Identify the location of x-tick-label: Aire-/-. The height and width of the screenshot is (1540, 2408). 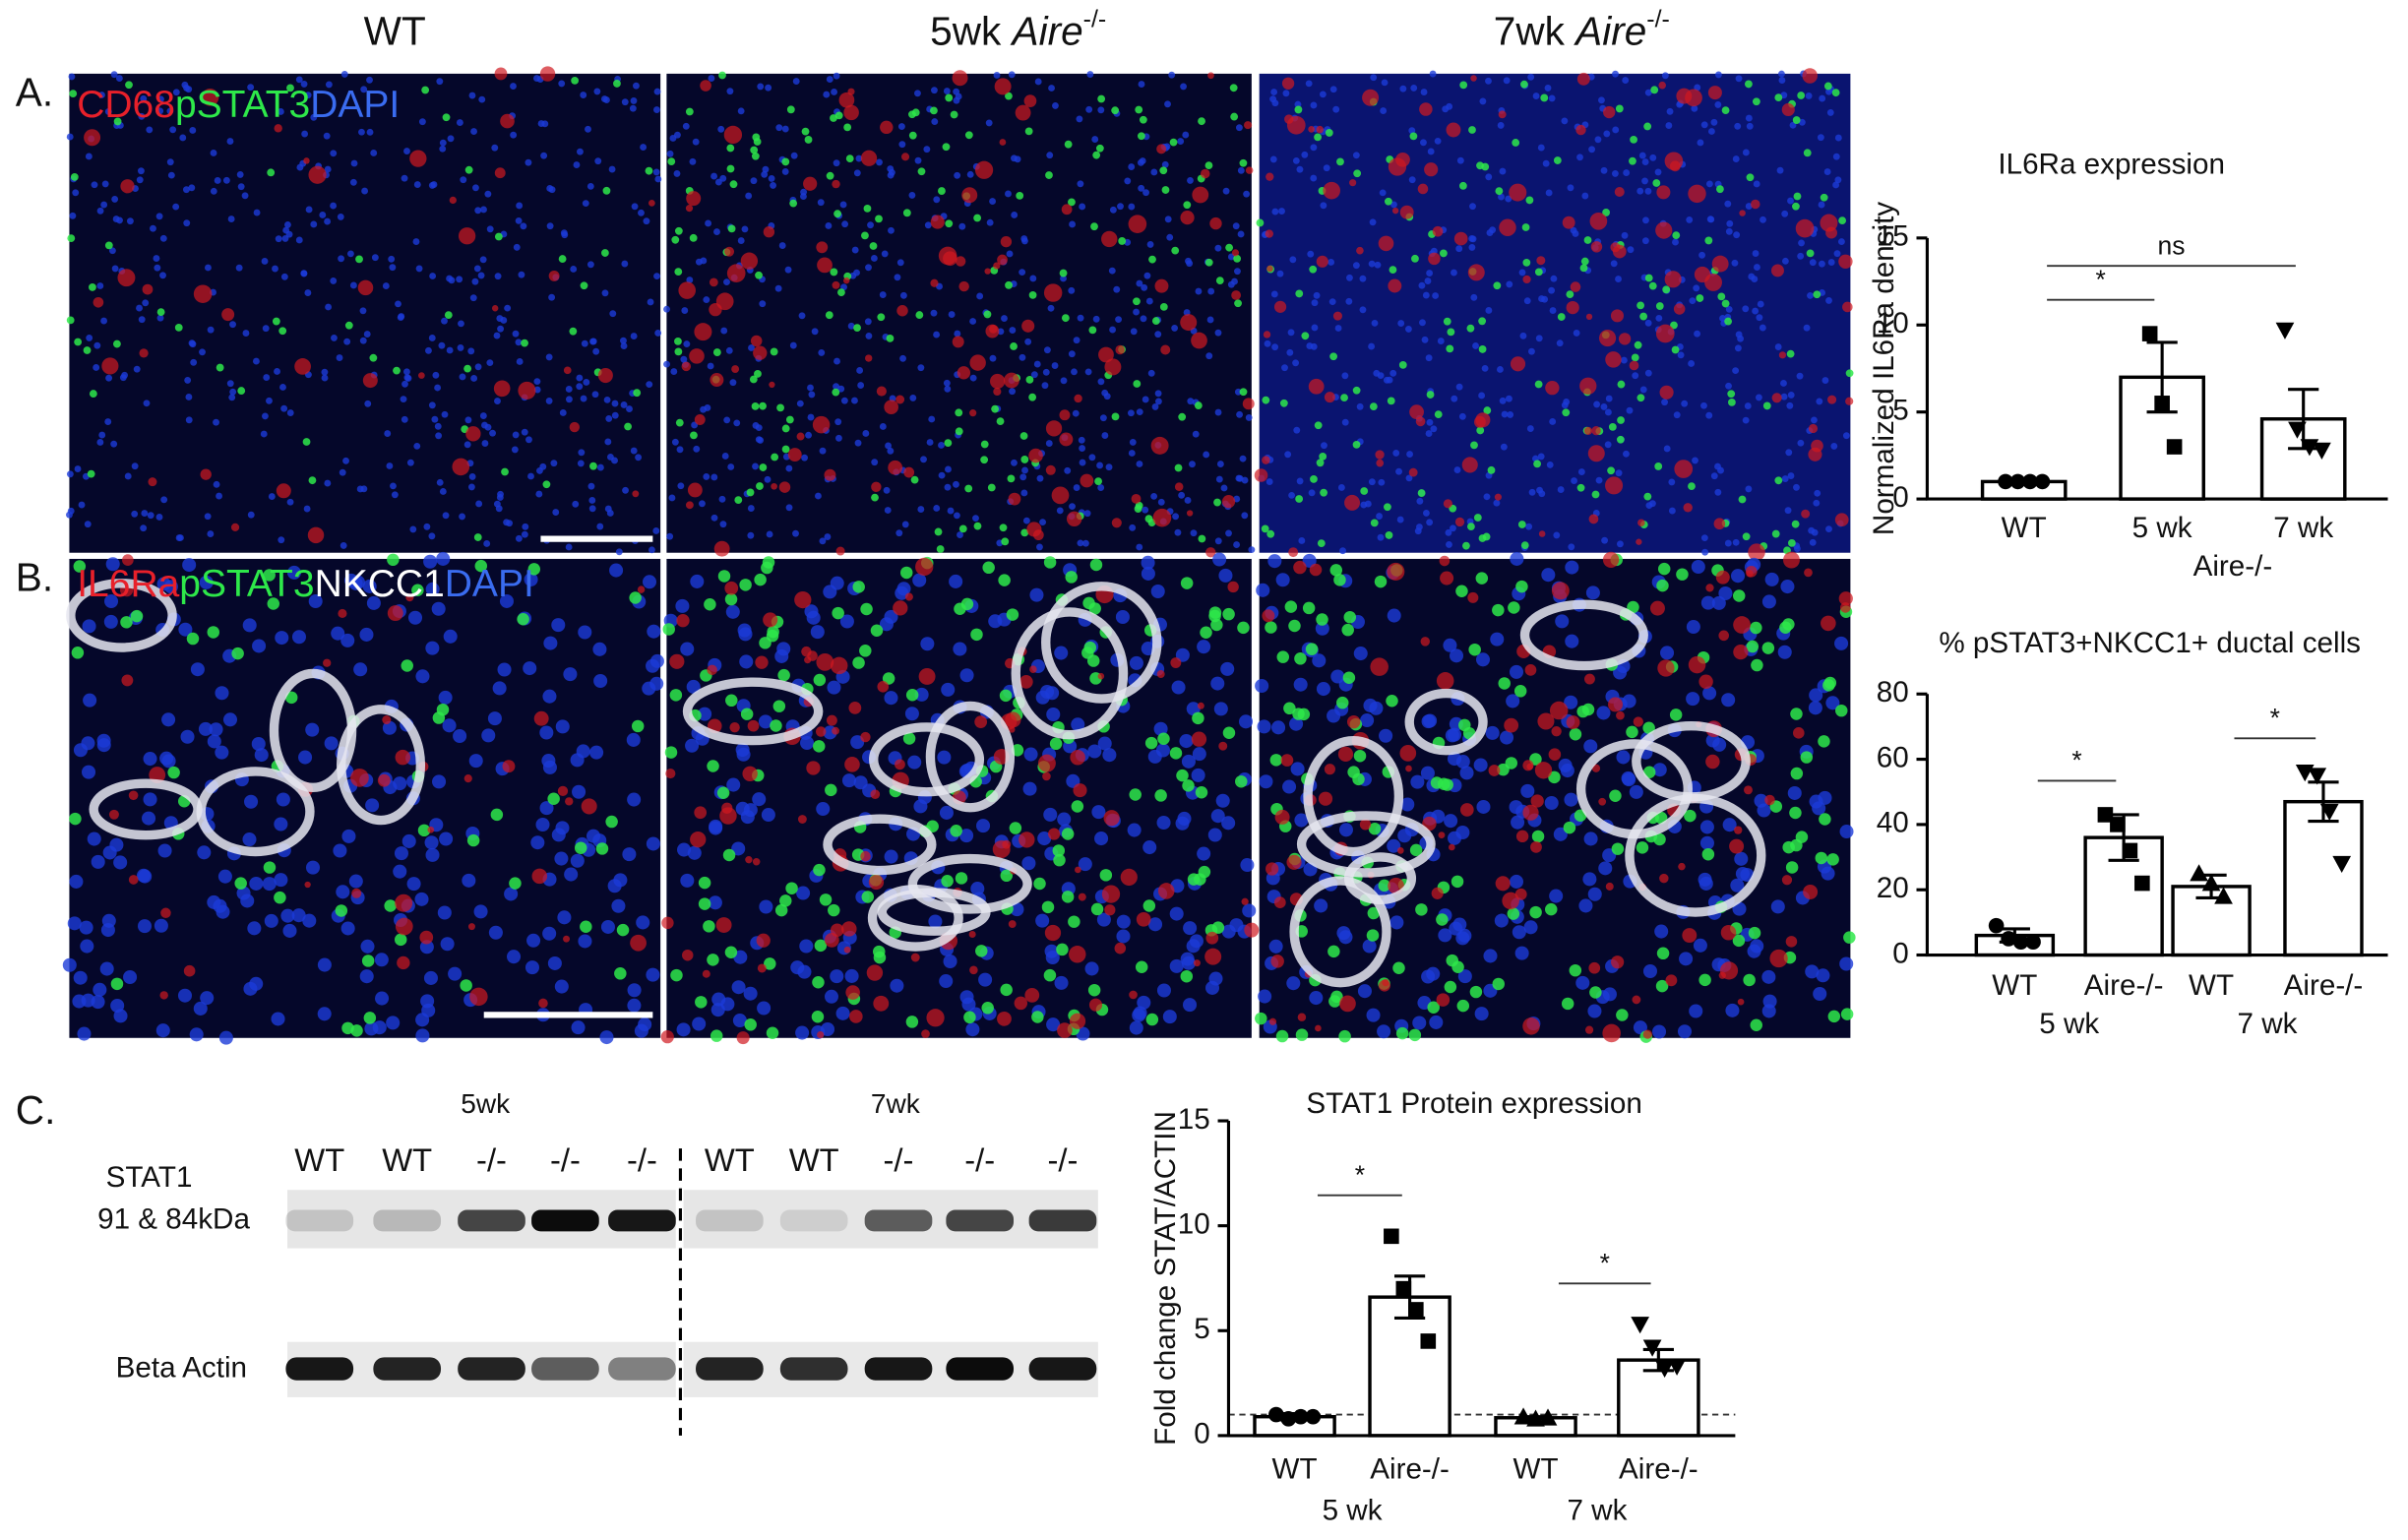
(2324, 985).